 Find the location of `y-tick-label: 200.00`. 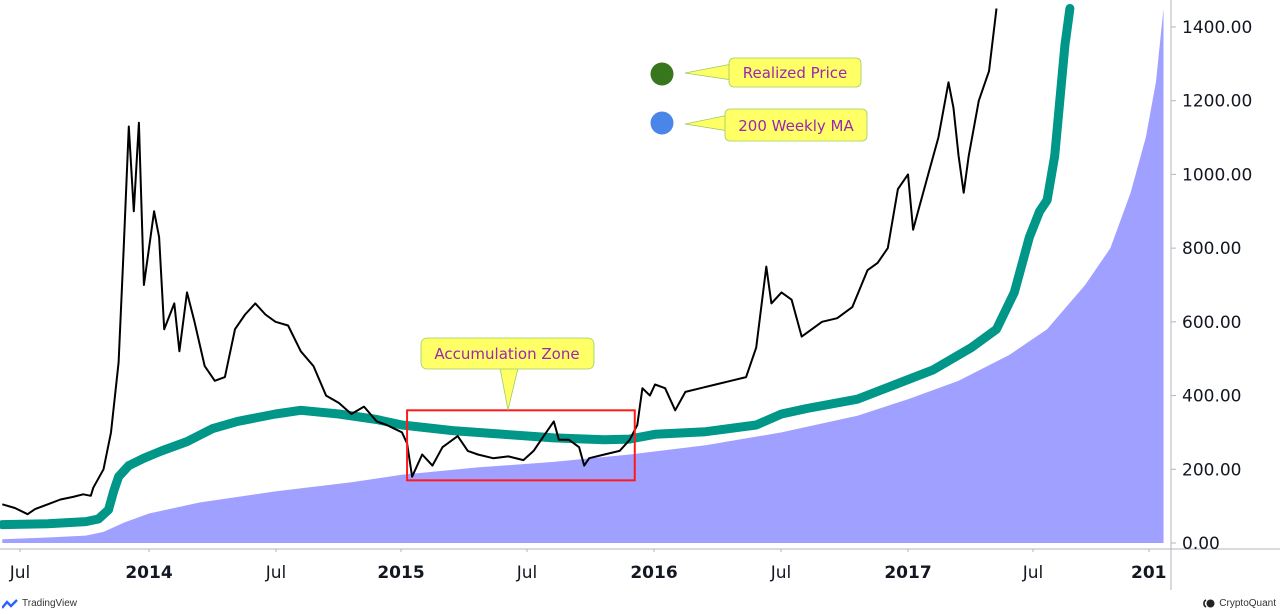

y-tick-label: 200.00 is located at coordinates (1211, 470).